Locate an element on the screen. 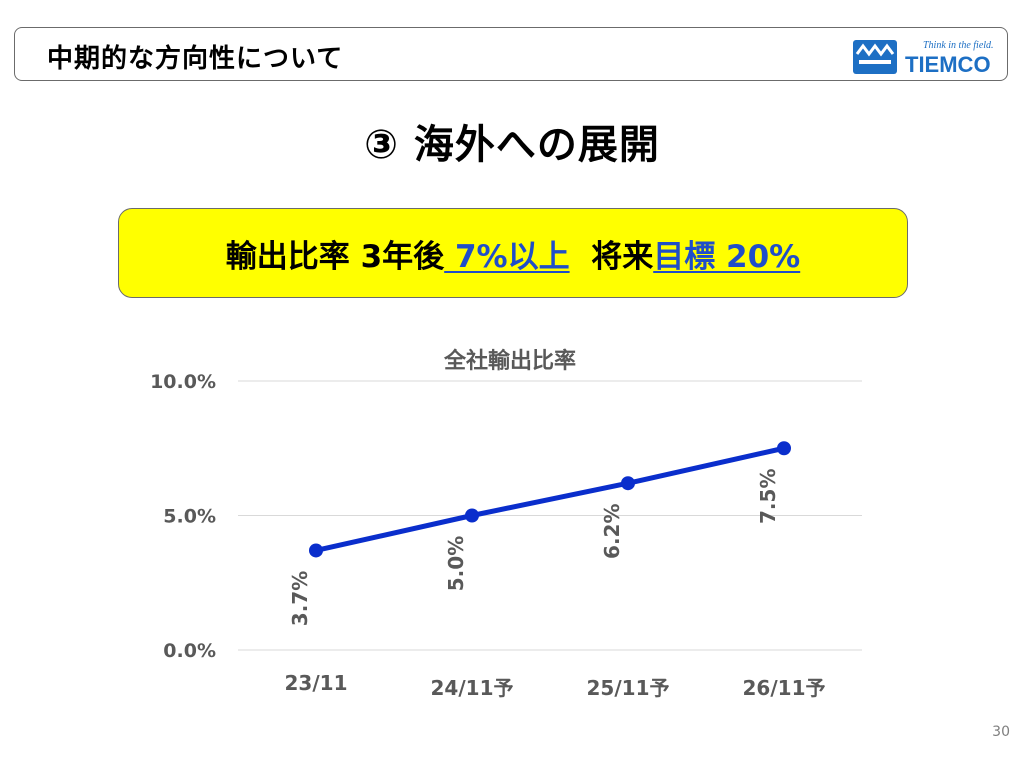  x-tick-label: 26/11予 is located at coordinates (784, 688).